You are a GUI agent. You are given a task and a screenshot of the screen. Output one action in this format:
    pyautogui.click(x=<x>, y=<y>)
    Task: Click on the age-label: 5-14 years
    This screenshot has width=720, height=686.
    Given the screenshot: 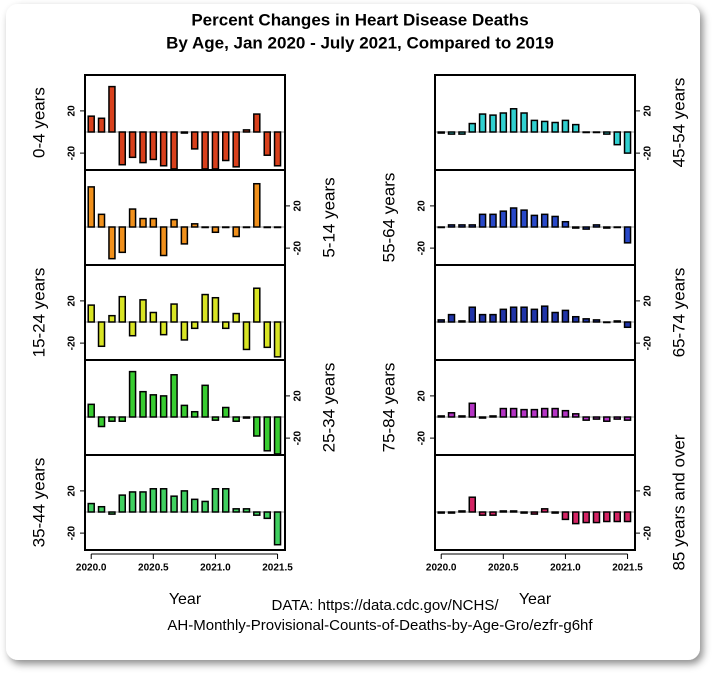 What is the action you would take?
    pyautogui.click(x=328, y=217)
    